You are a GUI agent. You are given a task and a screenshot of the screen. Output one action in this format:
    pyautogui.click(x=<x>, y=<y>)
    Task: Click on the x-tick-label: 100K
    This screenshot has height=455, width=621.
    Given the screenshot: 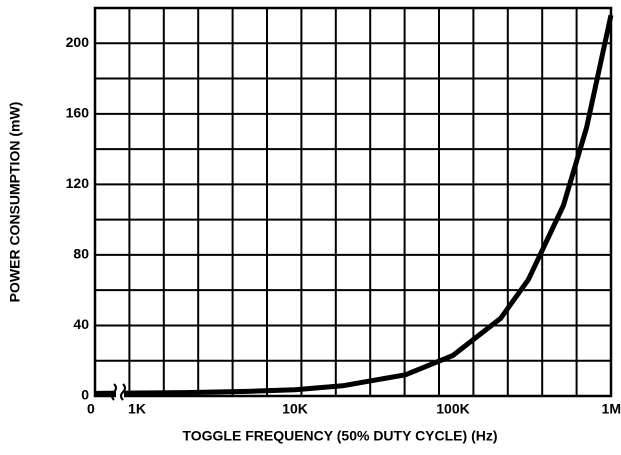 What is the action you would take?
    pyautogui.click(x=452, y=409)
    